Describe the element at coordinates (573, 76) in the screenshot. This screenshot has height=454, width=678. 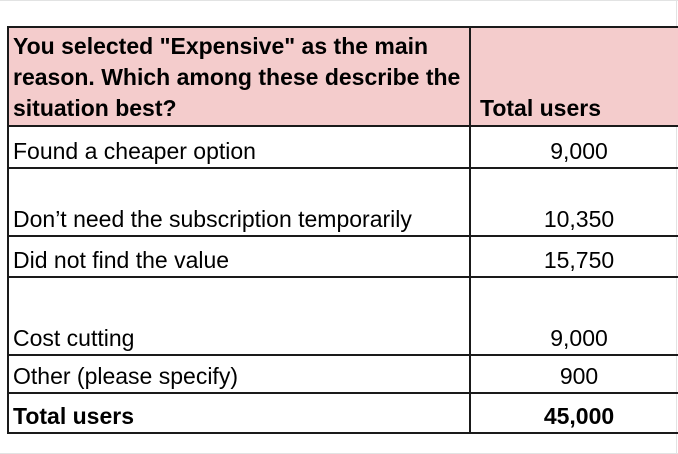
I see `total-users-header-cell: Total users` at that location.